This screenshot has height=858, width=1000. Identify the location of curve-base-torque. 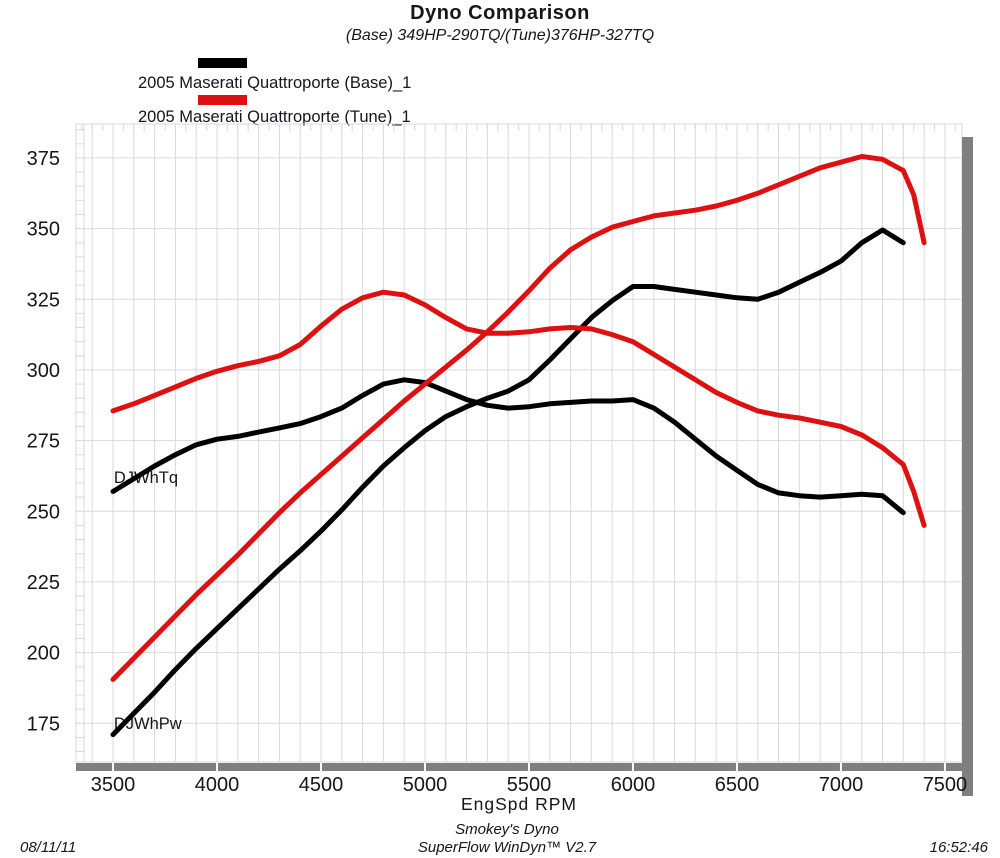
(508, 446).